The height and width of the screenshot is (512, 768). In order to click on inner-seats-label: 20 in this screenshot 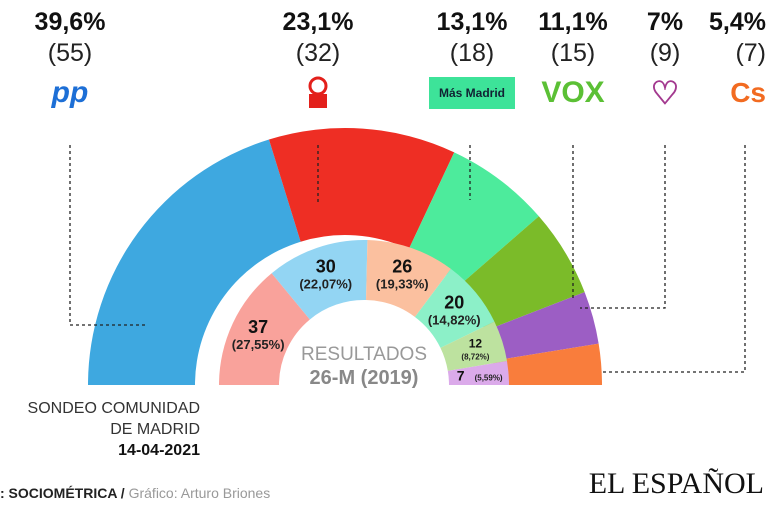, I will do `click(454, 303)`.